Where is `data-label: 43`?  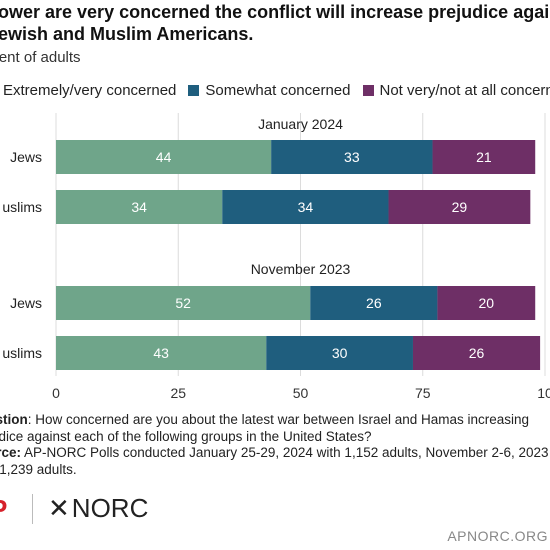 data-label: 43 is located at coordinates (161, 353).